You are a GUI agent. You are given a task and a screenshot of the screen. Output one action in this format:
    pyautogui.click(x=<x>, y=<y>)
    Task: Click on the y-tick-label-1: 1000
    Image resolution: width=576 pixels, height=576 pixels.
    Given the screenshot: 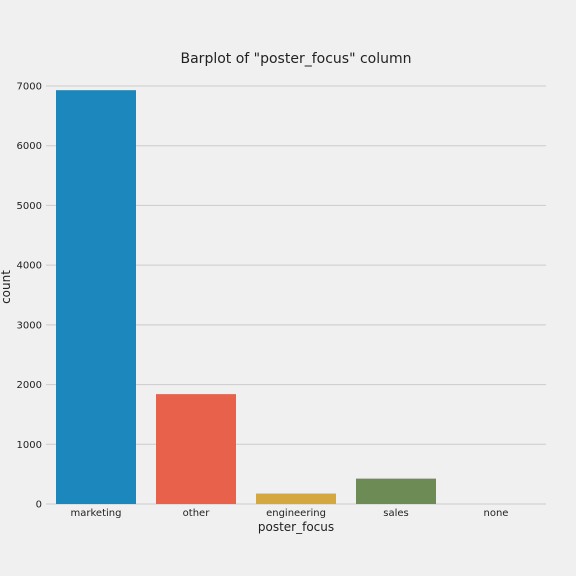 What is the action you would take?
    pyautogui.click(x=29, y=445)
    